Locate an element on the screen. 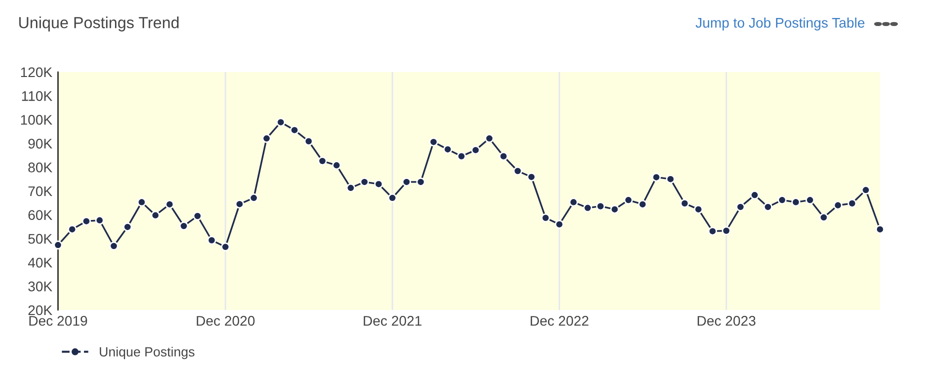 The width and height of the screenshot is (929, 381). y-tick-label: 50K is located at coordinates (40, 239).